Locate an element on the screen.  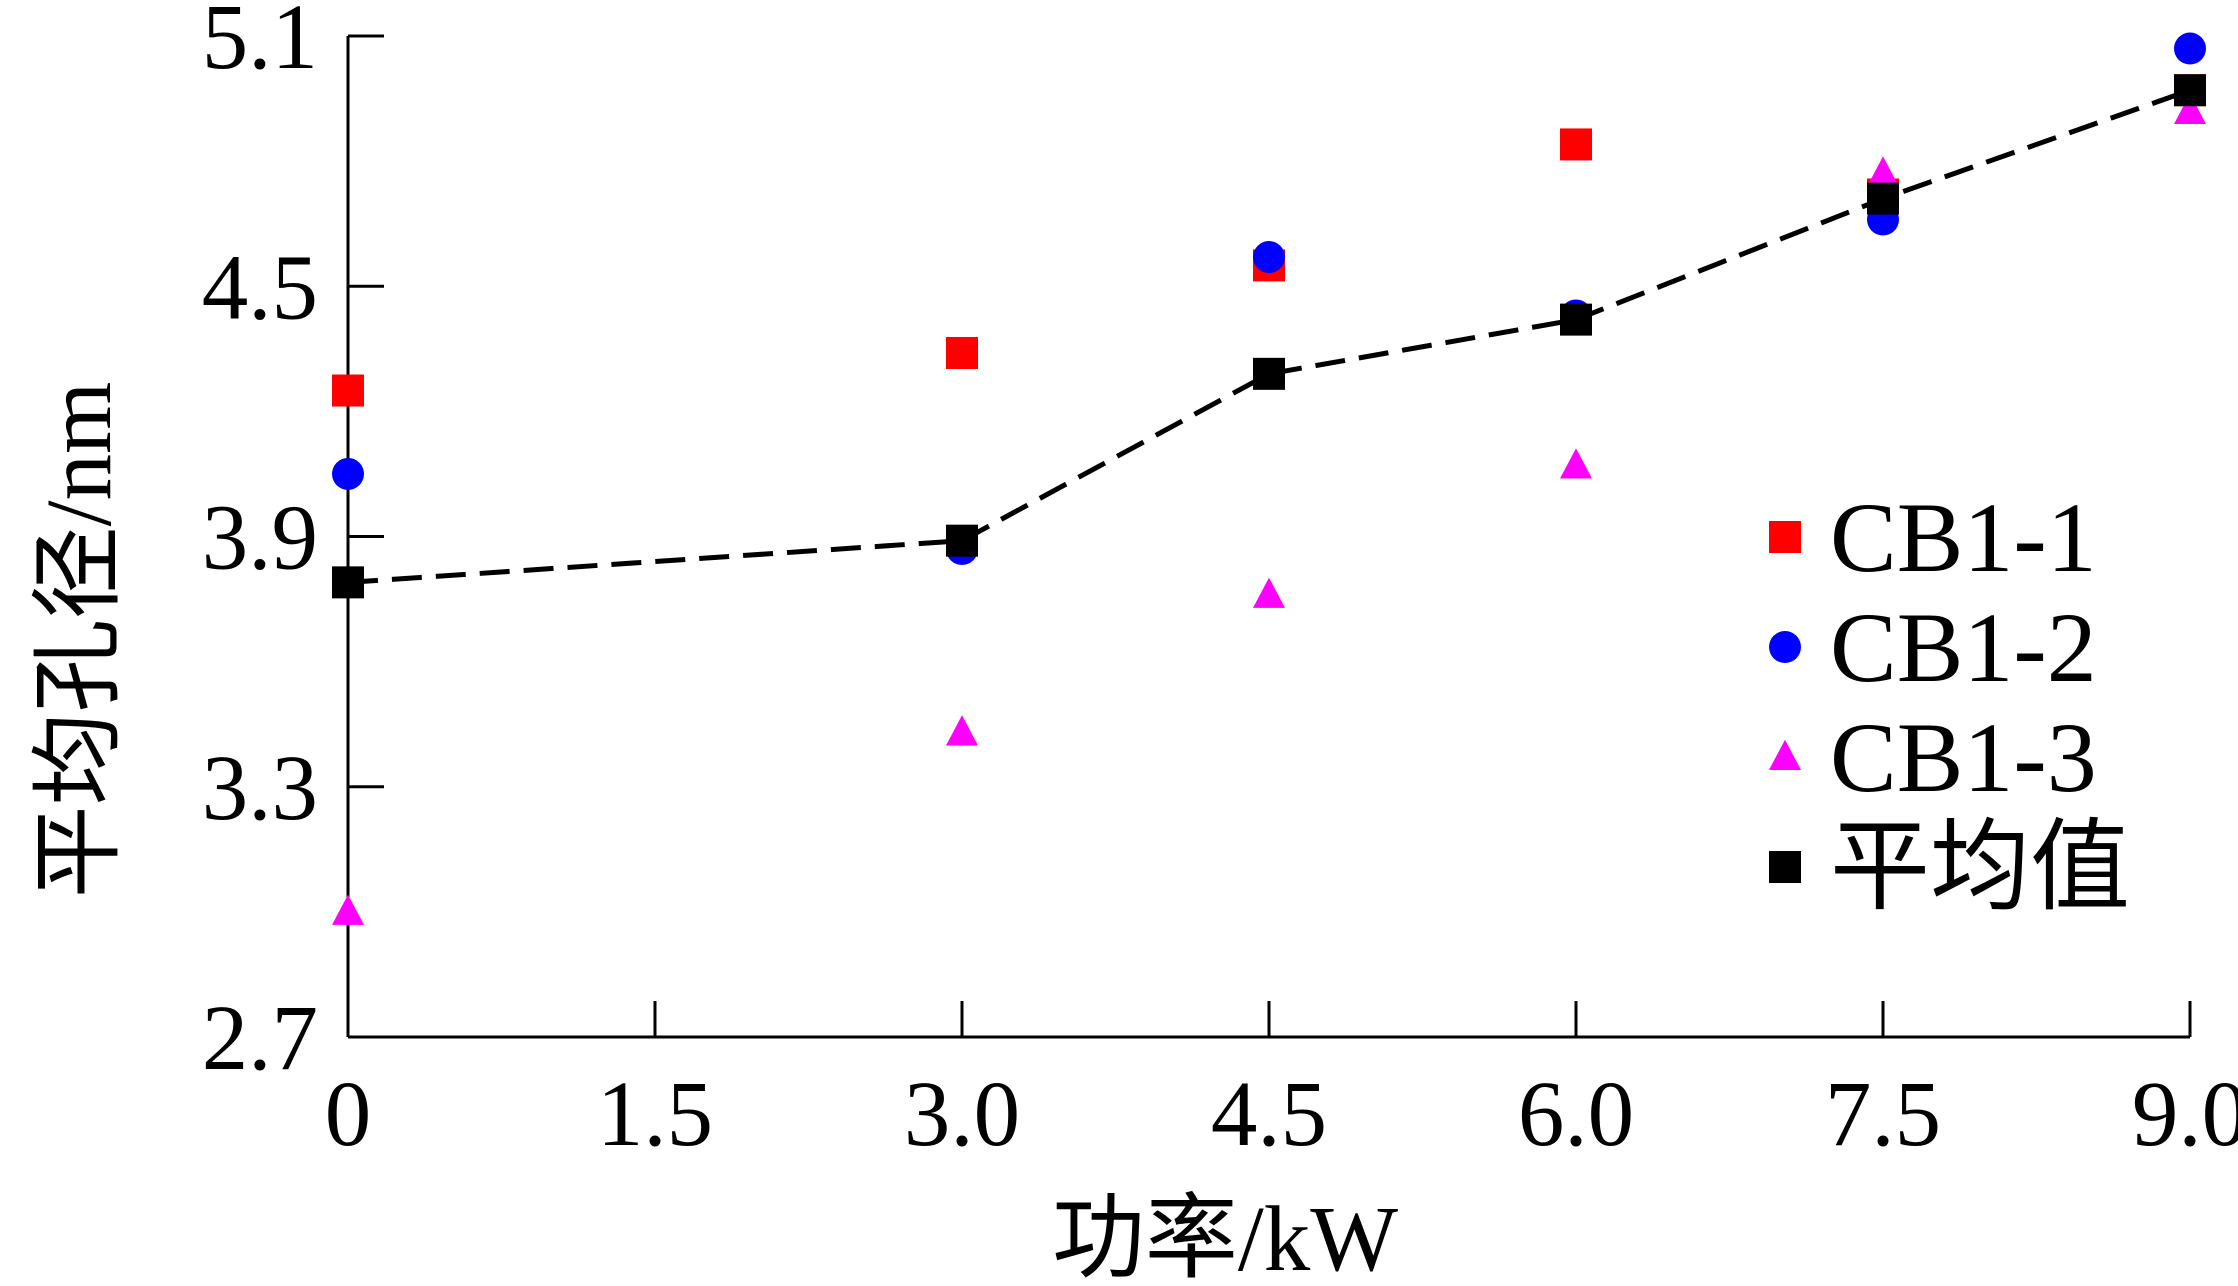
legend-label: 平均值 is located at coordinates (1980, 867).